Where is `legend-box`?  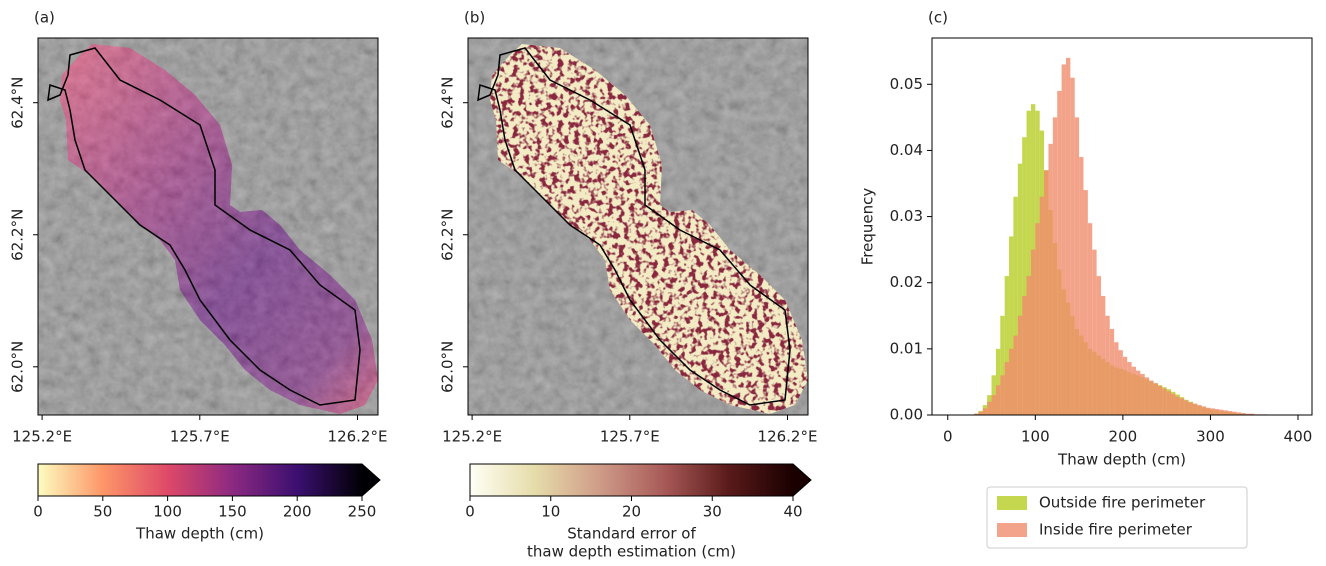 legend-box is located at coordinates (1117, 517).